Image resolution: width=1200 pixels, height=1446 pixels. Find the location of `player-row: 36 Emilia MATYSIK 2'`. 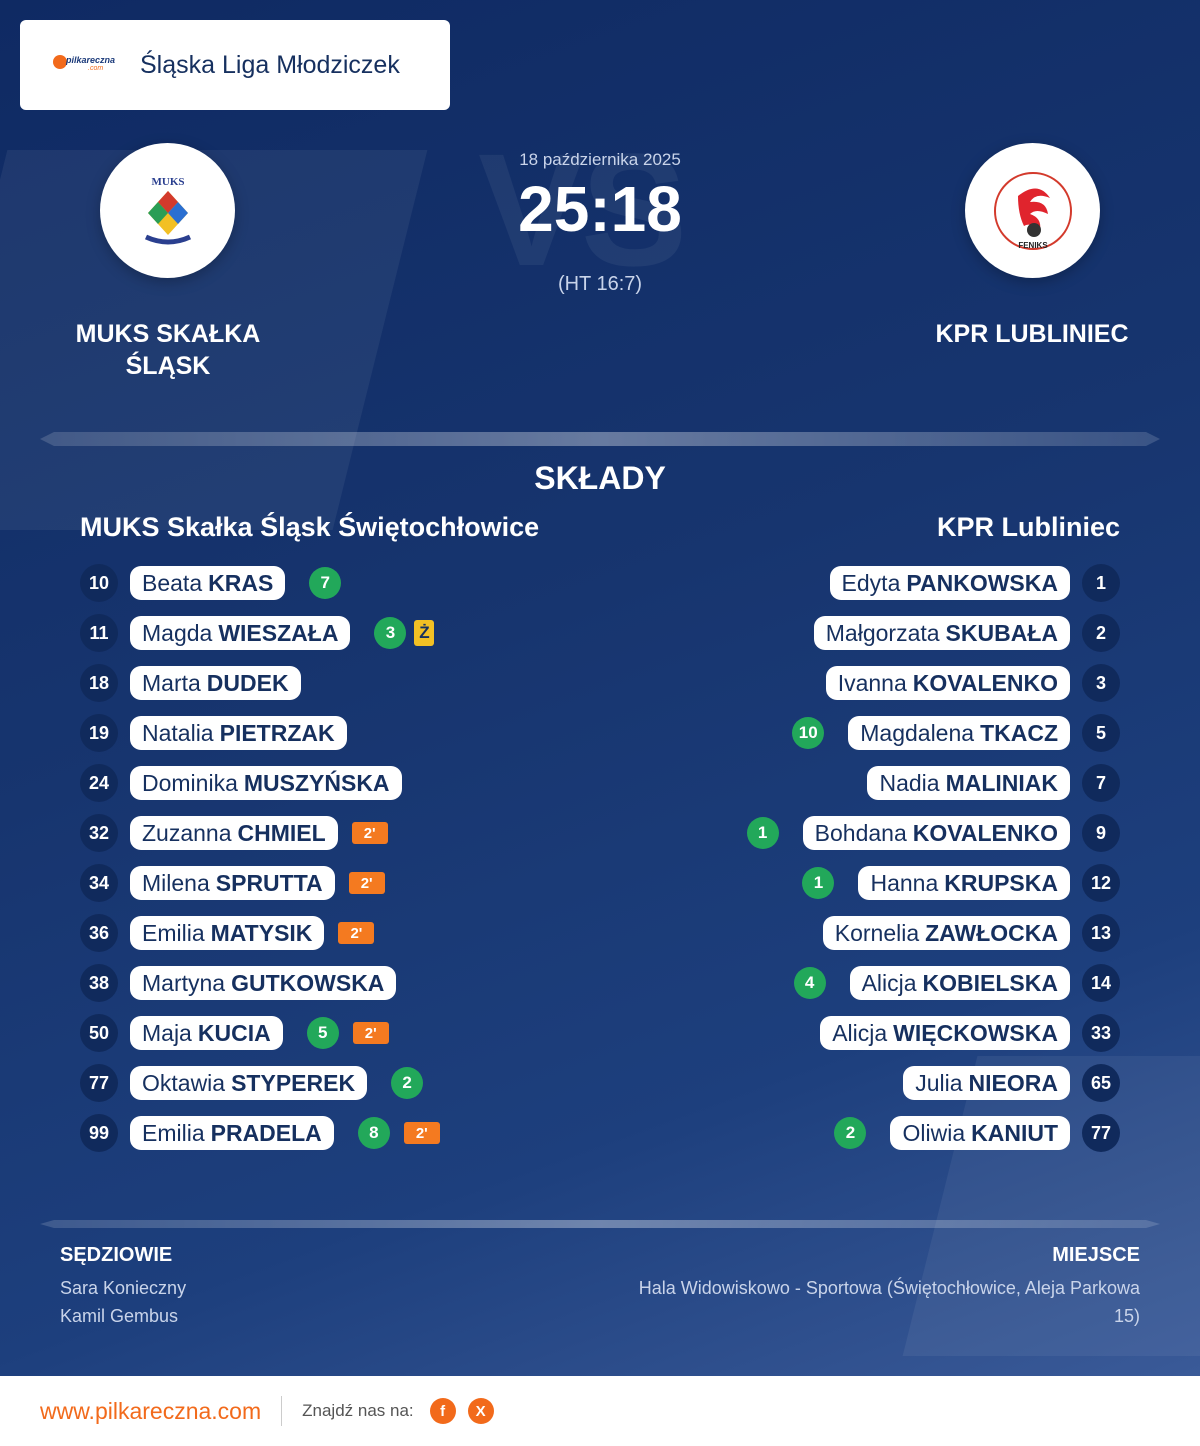

player-row: 36 Emilia MATYSIK 2' is located at coordinates (260, 933).